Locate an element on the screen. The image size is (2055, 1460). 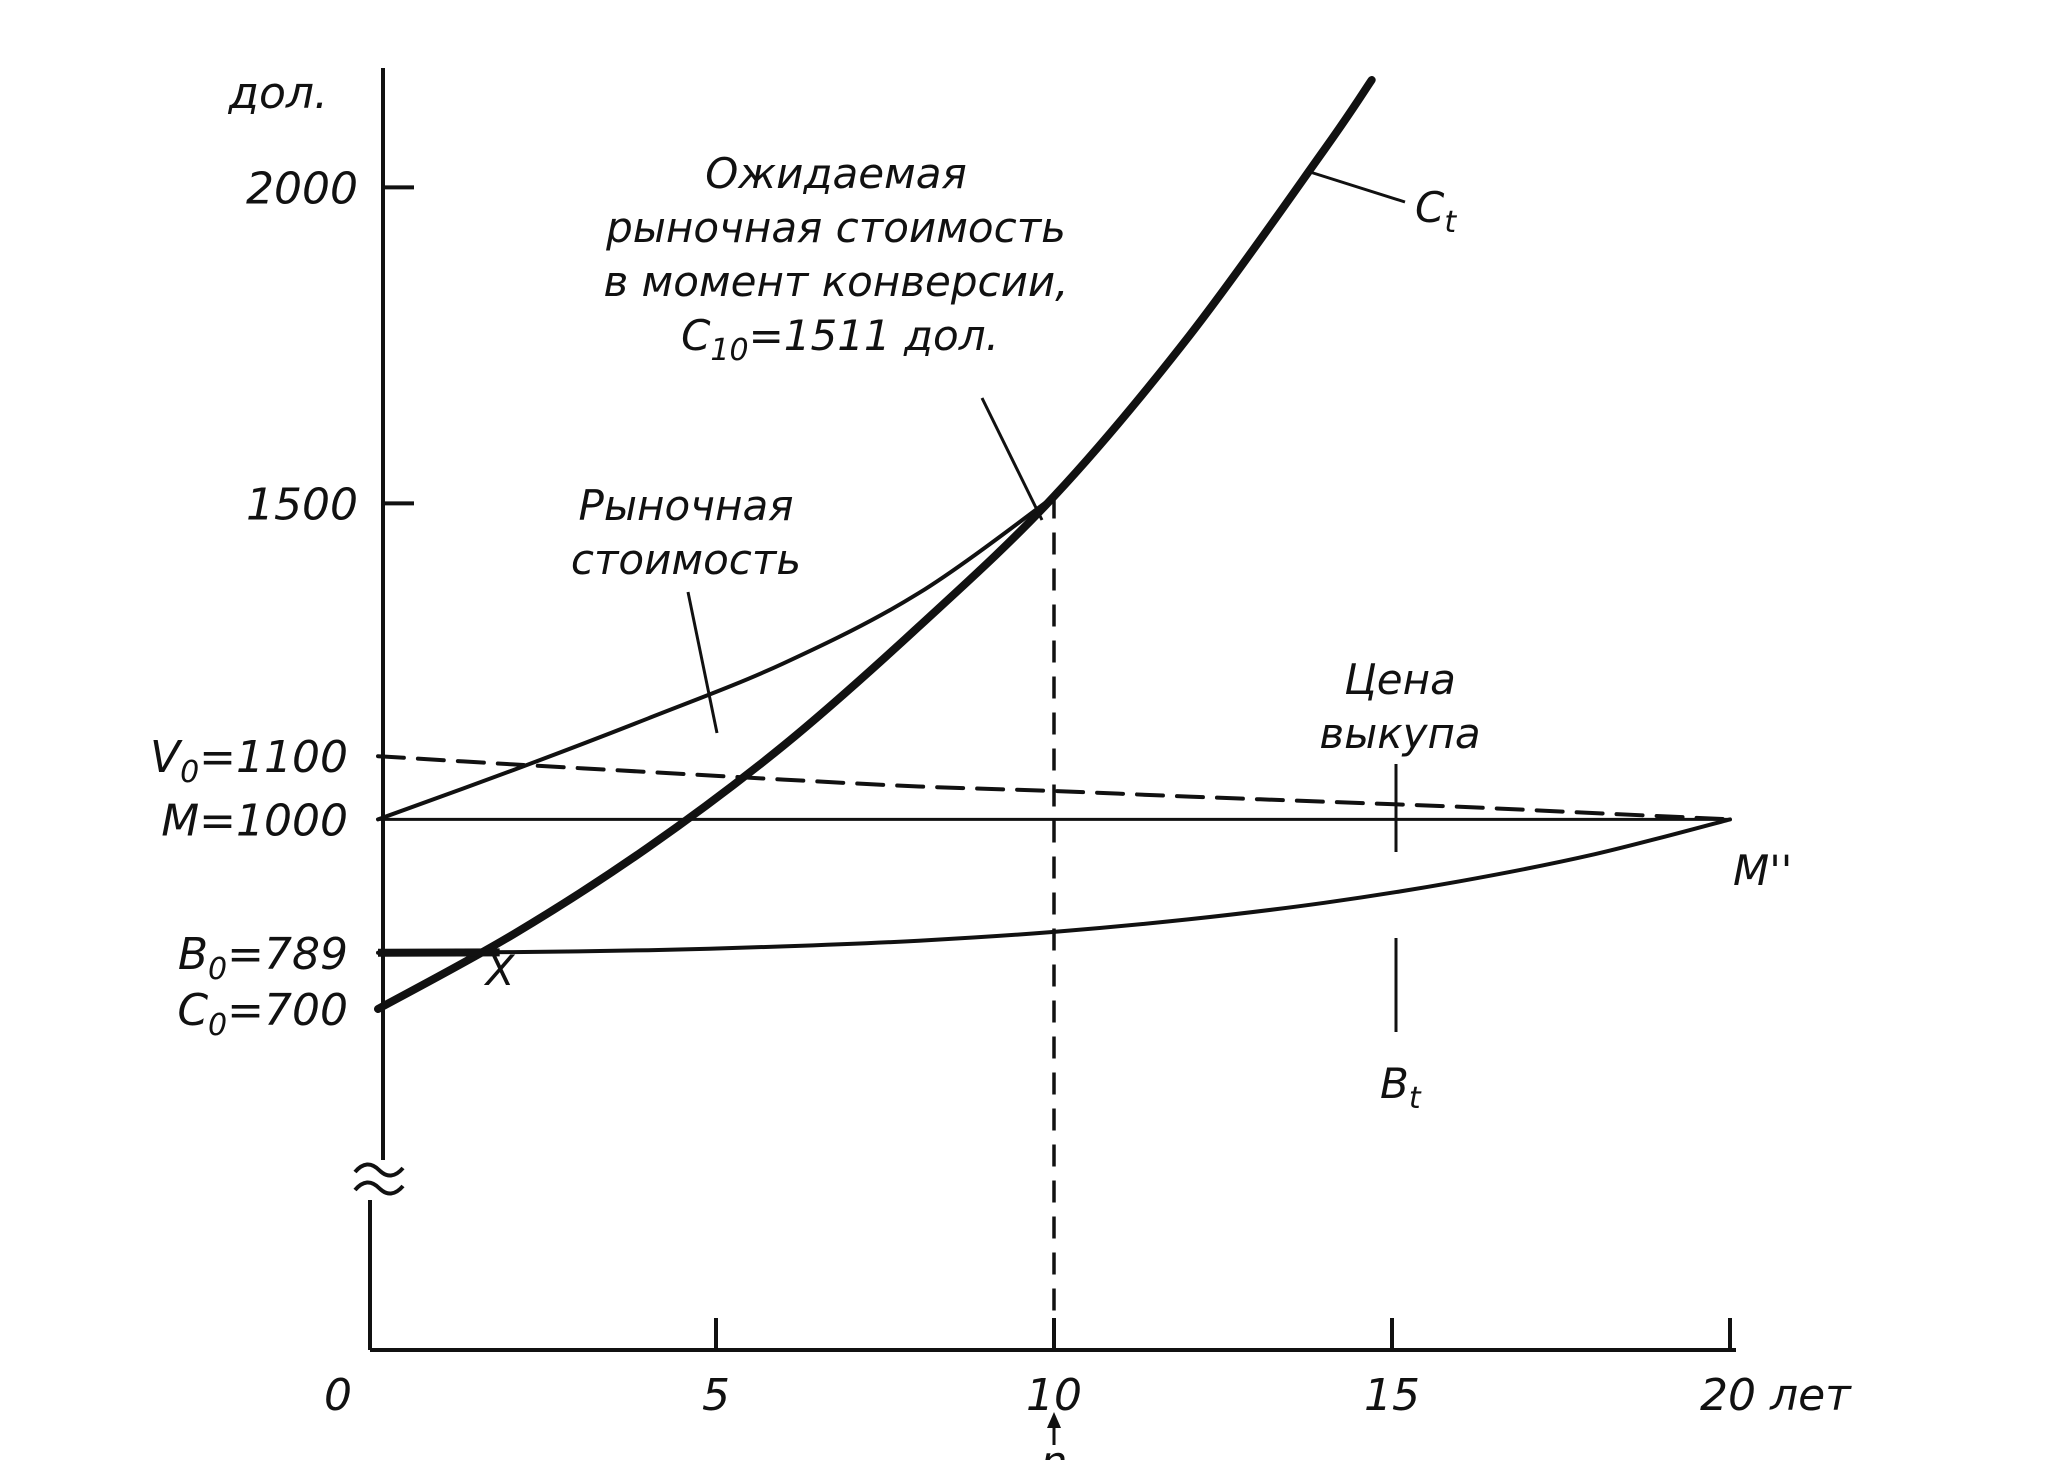
y-mark-label: C0=700 is located at coordinates (262, 1014).